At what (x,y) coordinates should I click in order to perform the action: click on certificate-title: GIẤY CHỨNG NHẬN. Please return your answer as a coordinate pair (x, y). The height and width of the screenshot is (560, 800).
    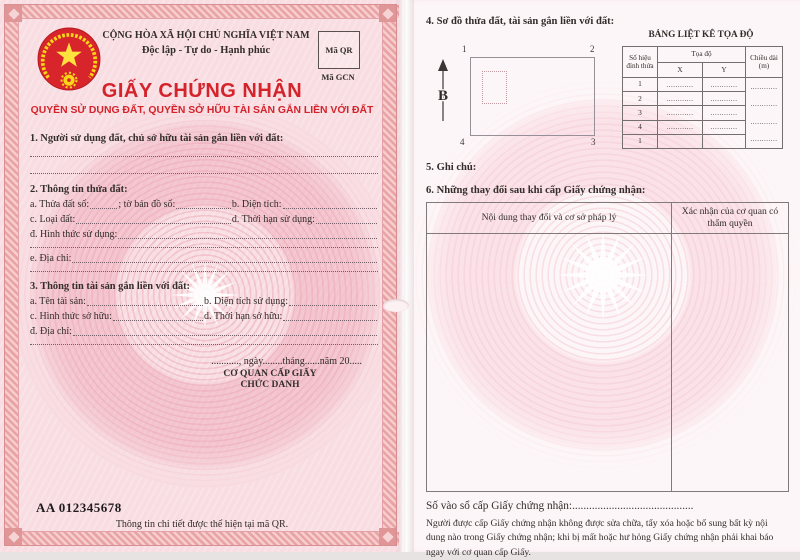
    Looking at the image, I should click on (202, 91).